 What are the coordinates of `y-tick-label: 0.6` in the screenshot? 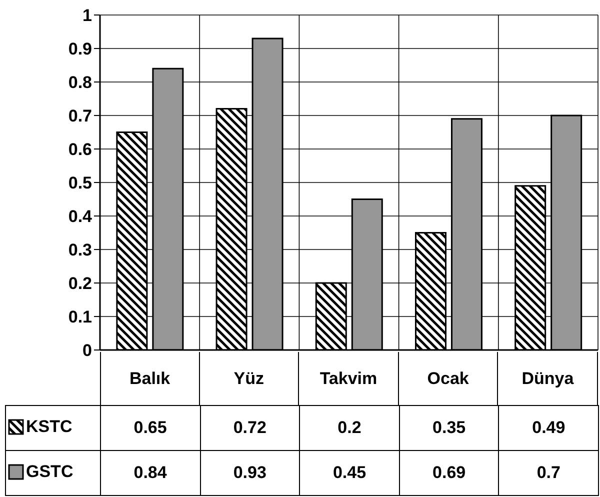 It's located at (80, 150).